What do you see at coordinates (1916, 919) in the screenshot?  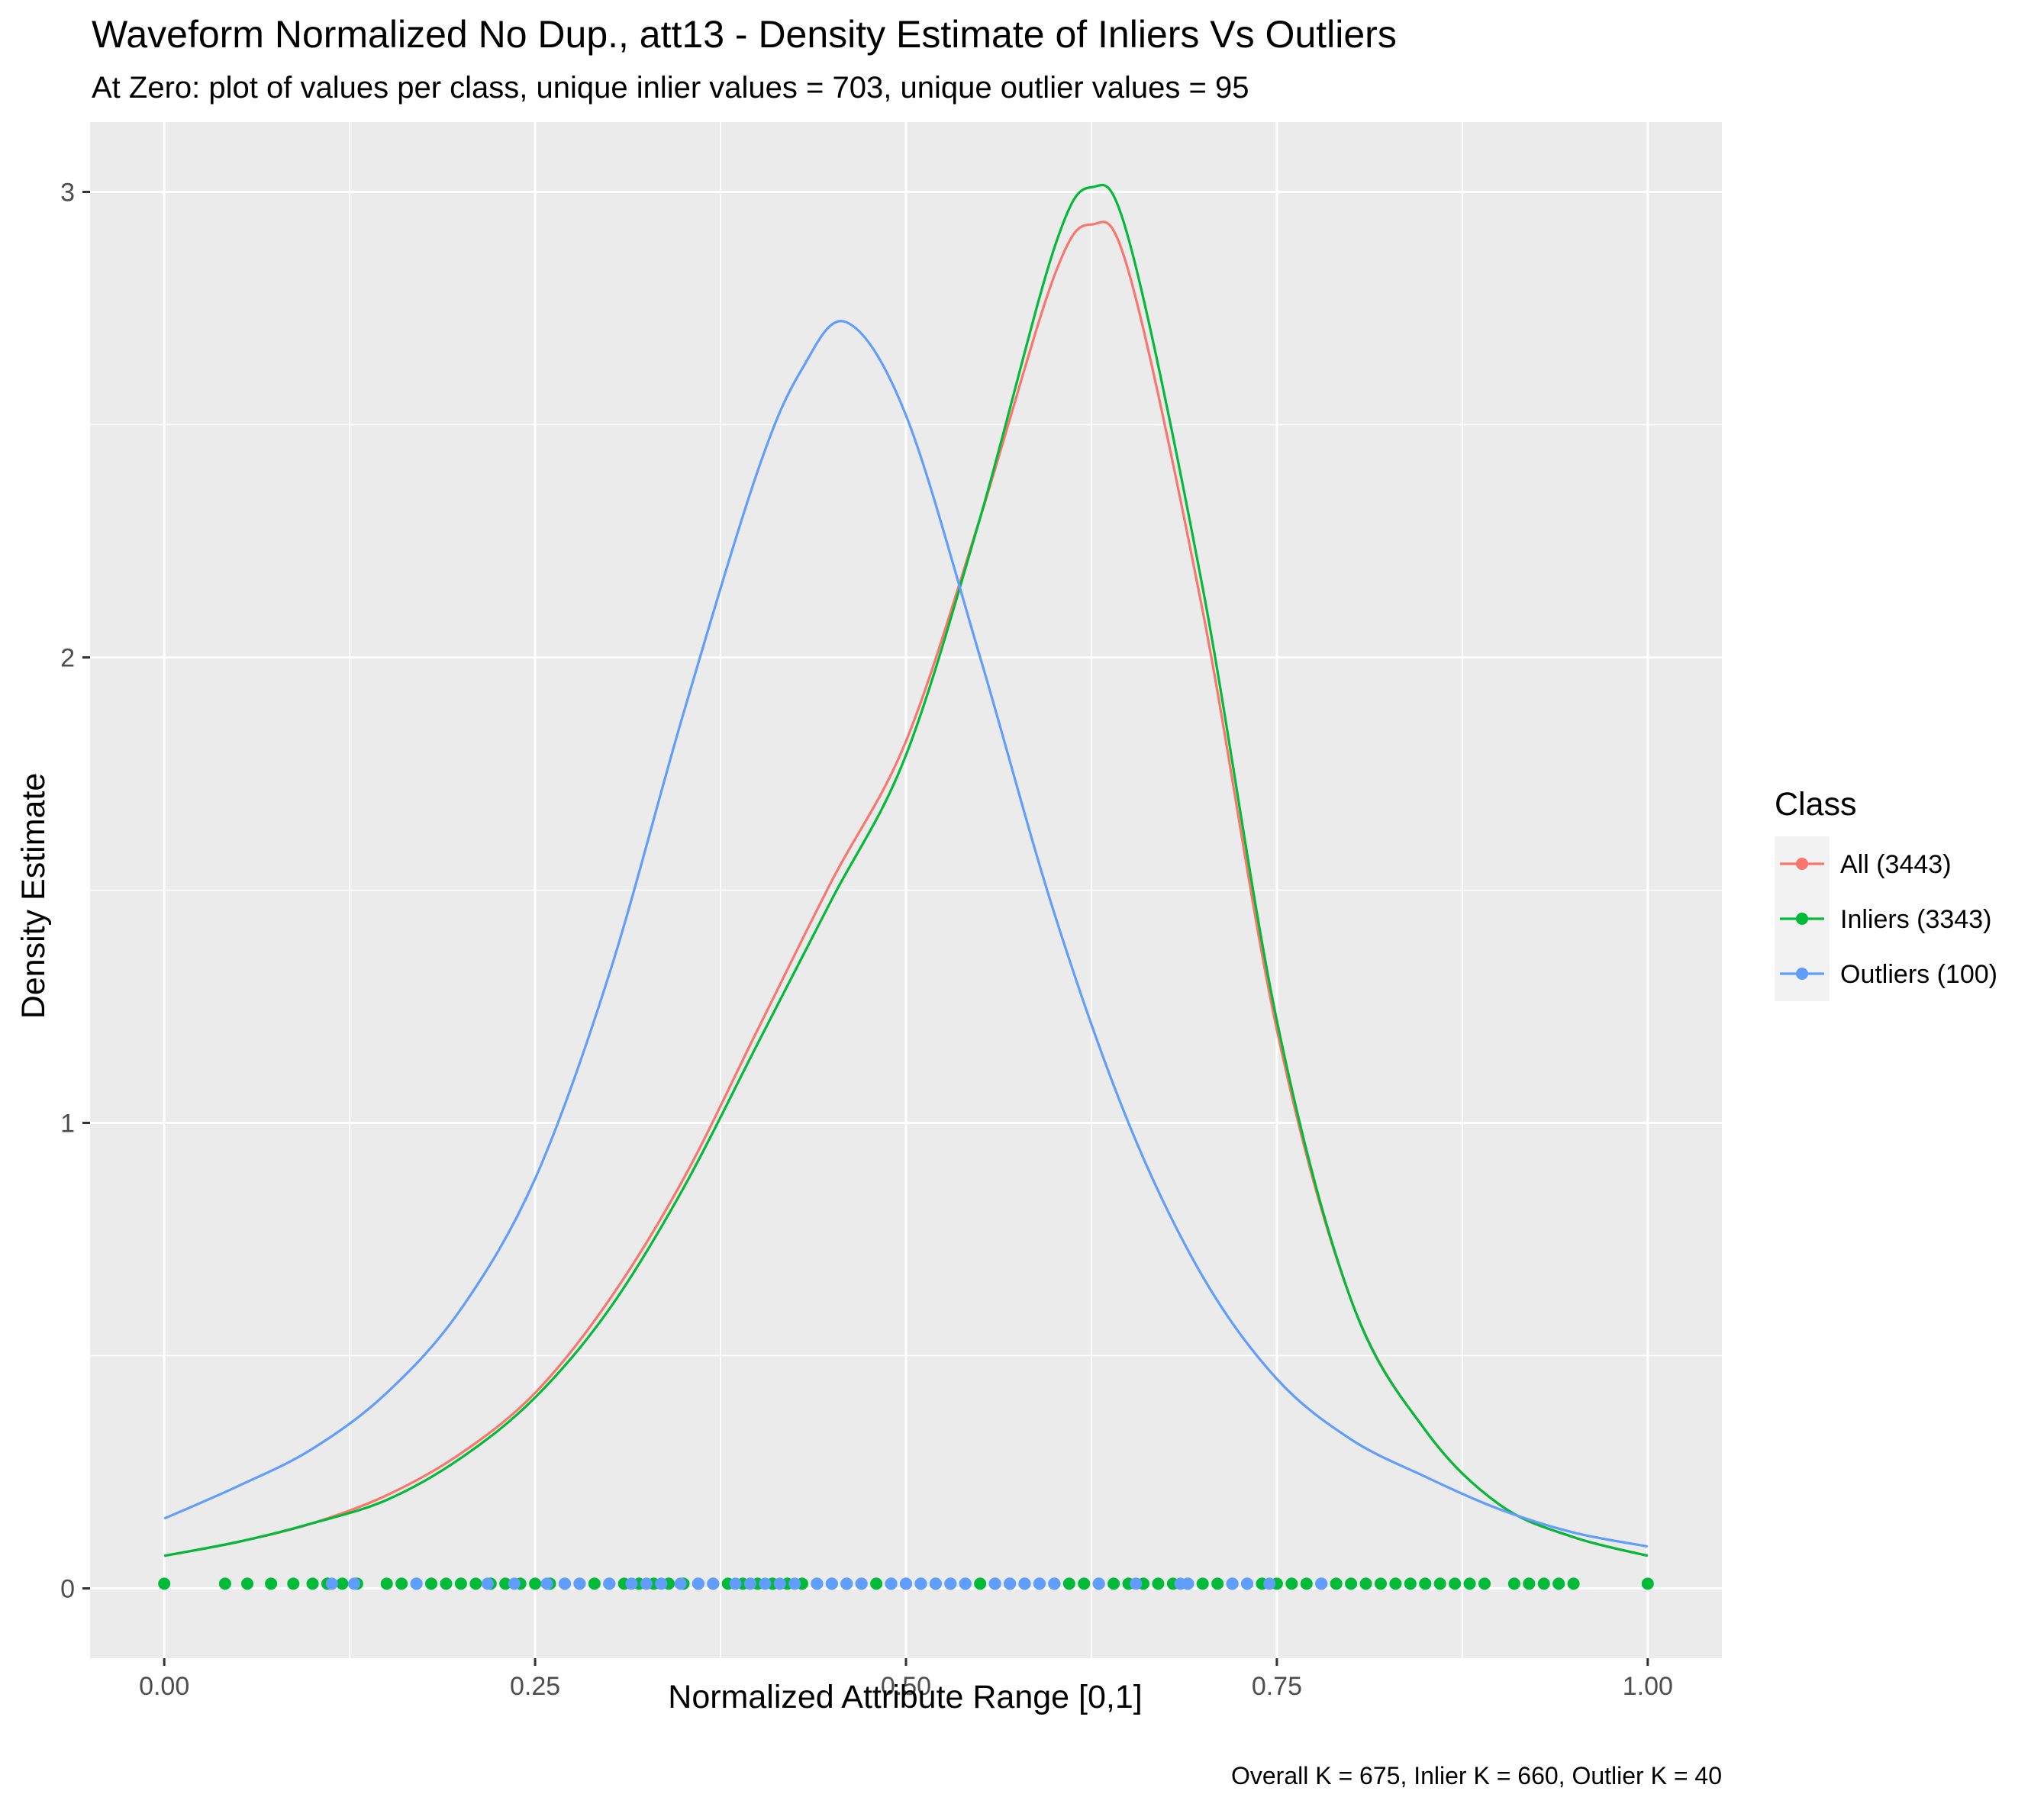 I see `legend-label-inliers: Inliers (3343)` at bounding box center [1916, 919].